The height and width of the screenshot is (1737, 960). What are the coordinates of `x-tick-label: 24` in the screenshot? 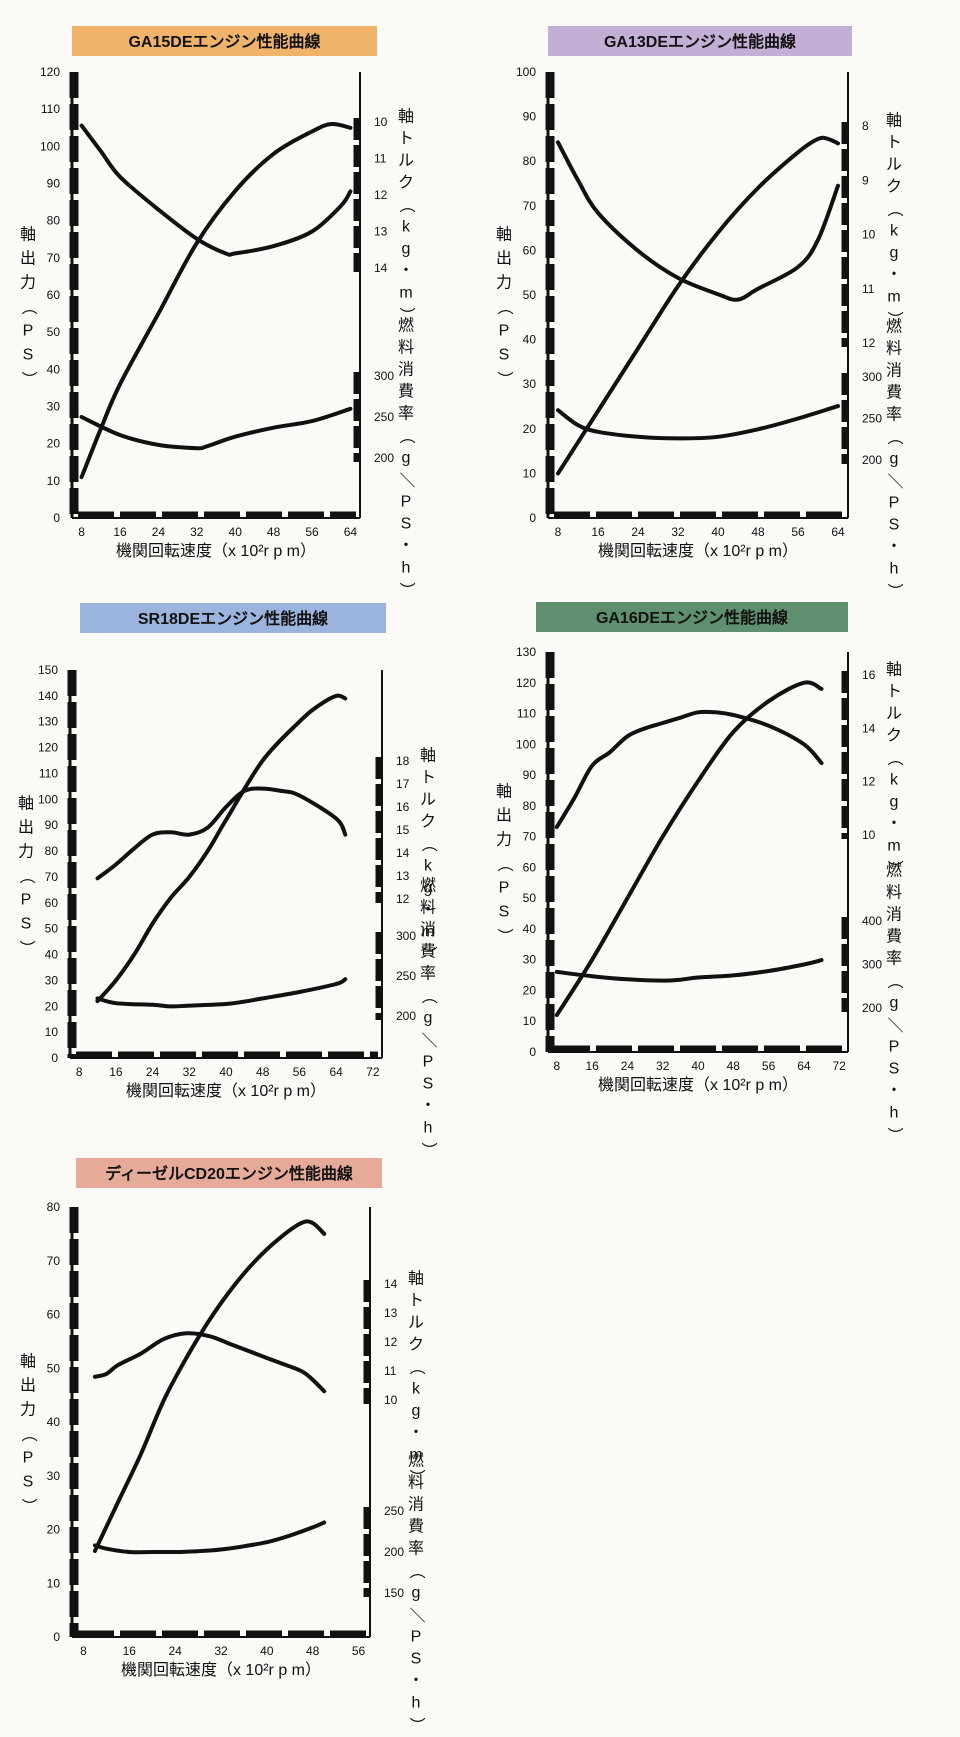 It's located at (628, 1066).